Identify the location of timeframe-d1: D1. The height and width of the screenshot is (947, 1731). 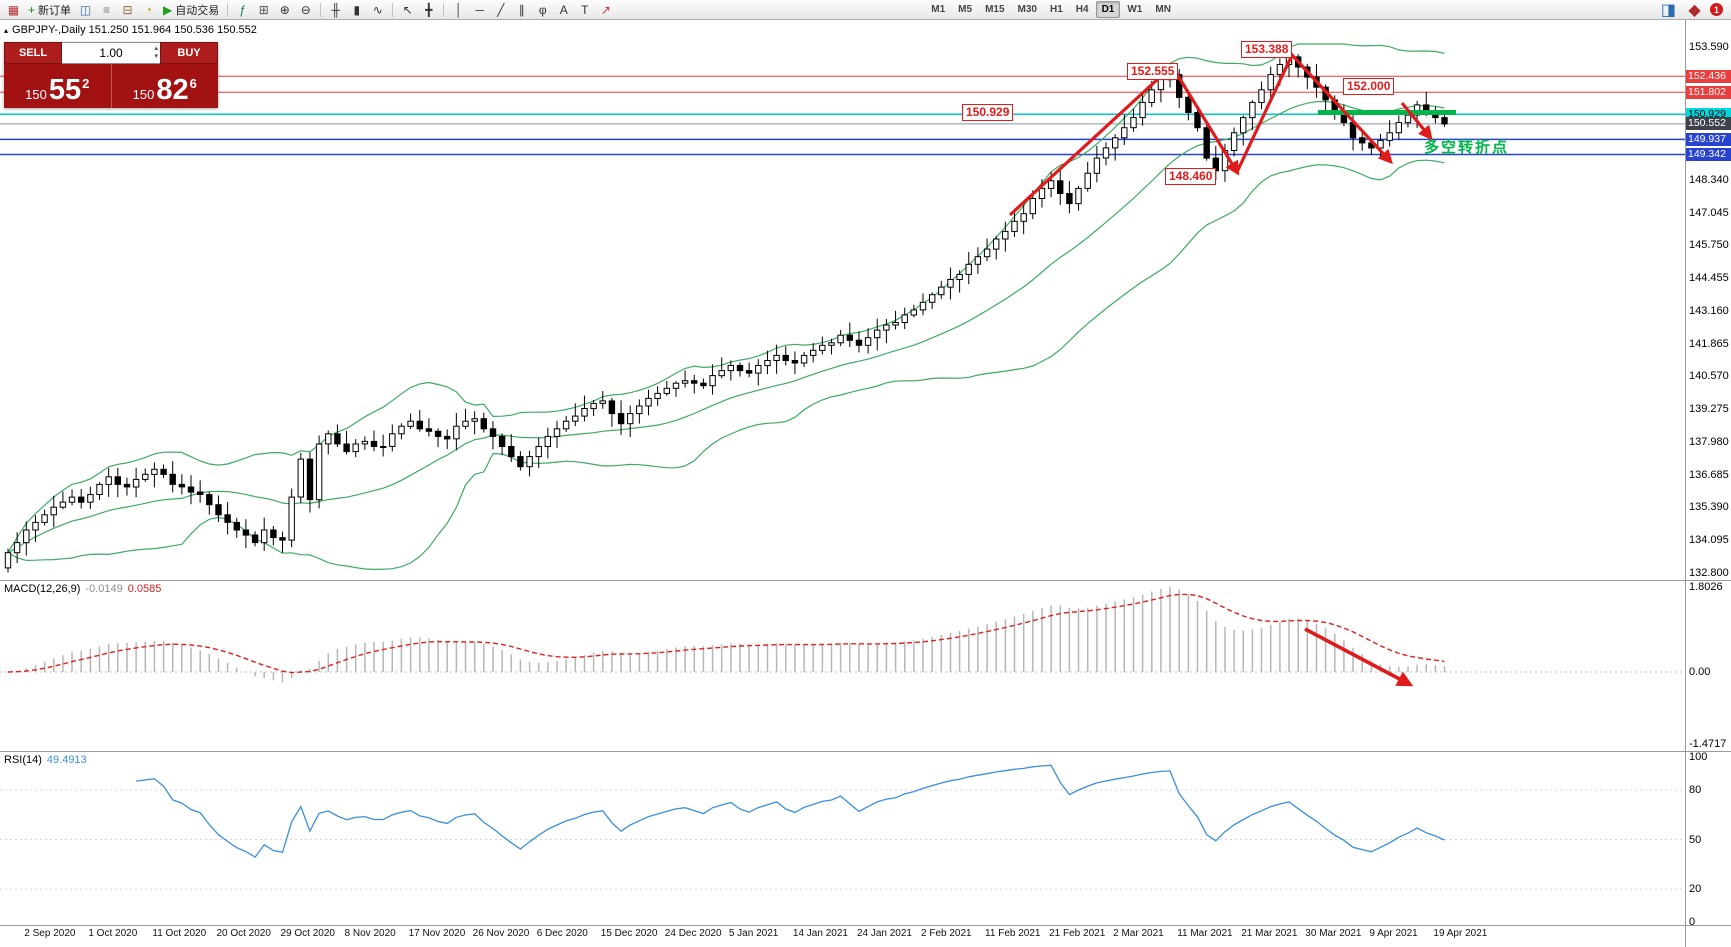
(1108, 9).